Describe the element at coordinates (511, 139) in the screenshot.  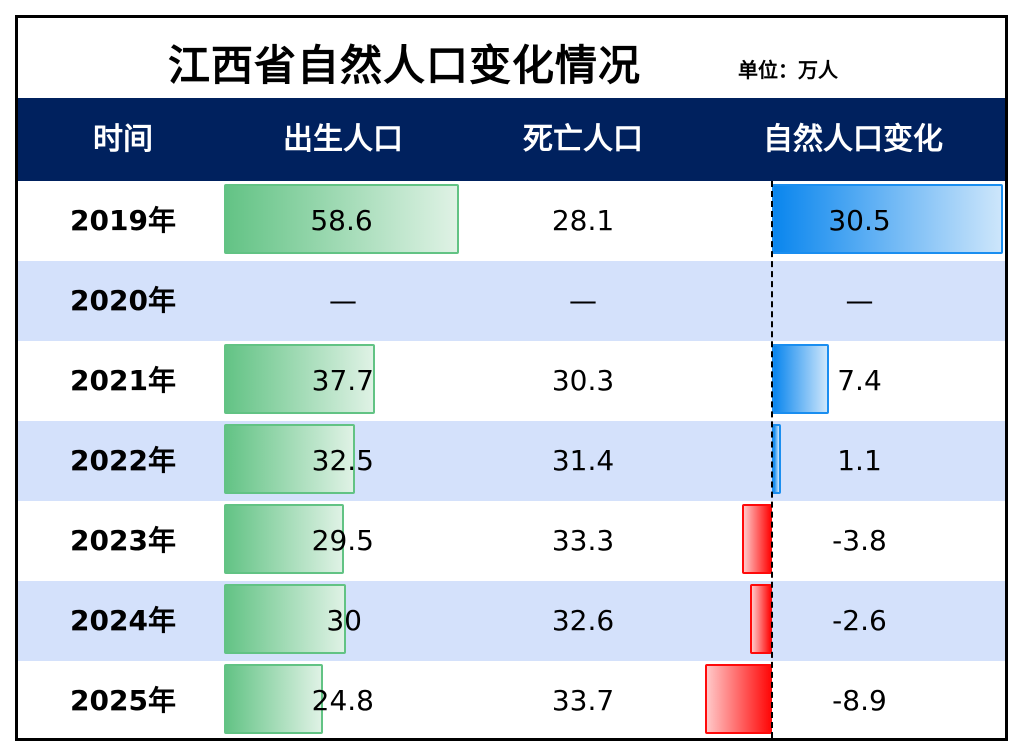
I see `table-header: 时间 出生人口 死亡人口 自然人口变化` at that location.